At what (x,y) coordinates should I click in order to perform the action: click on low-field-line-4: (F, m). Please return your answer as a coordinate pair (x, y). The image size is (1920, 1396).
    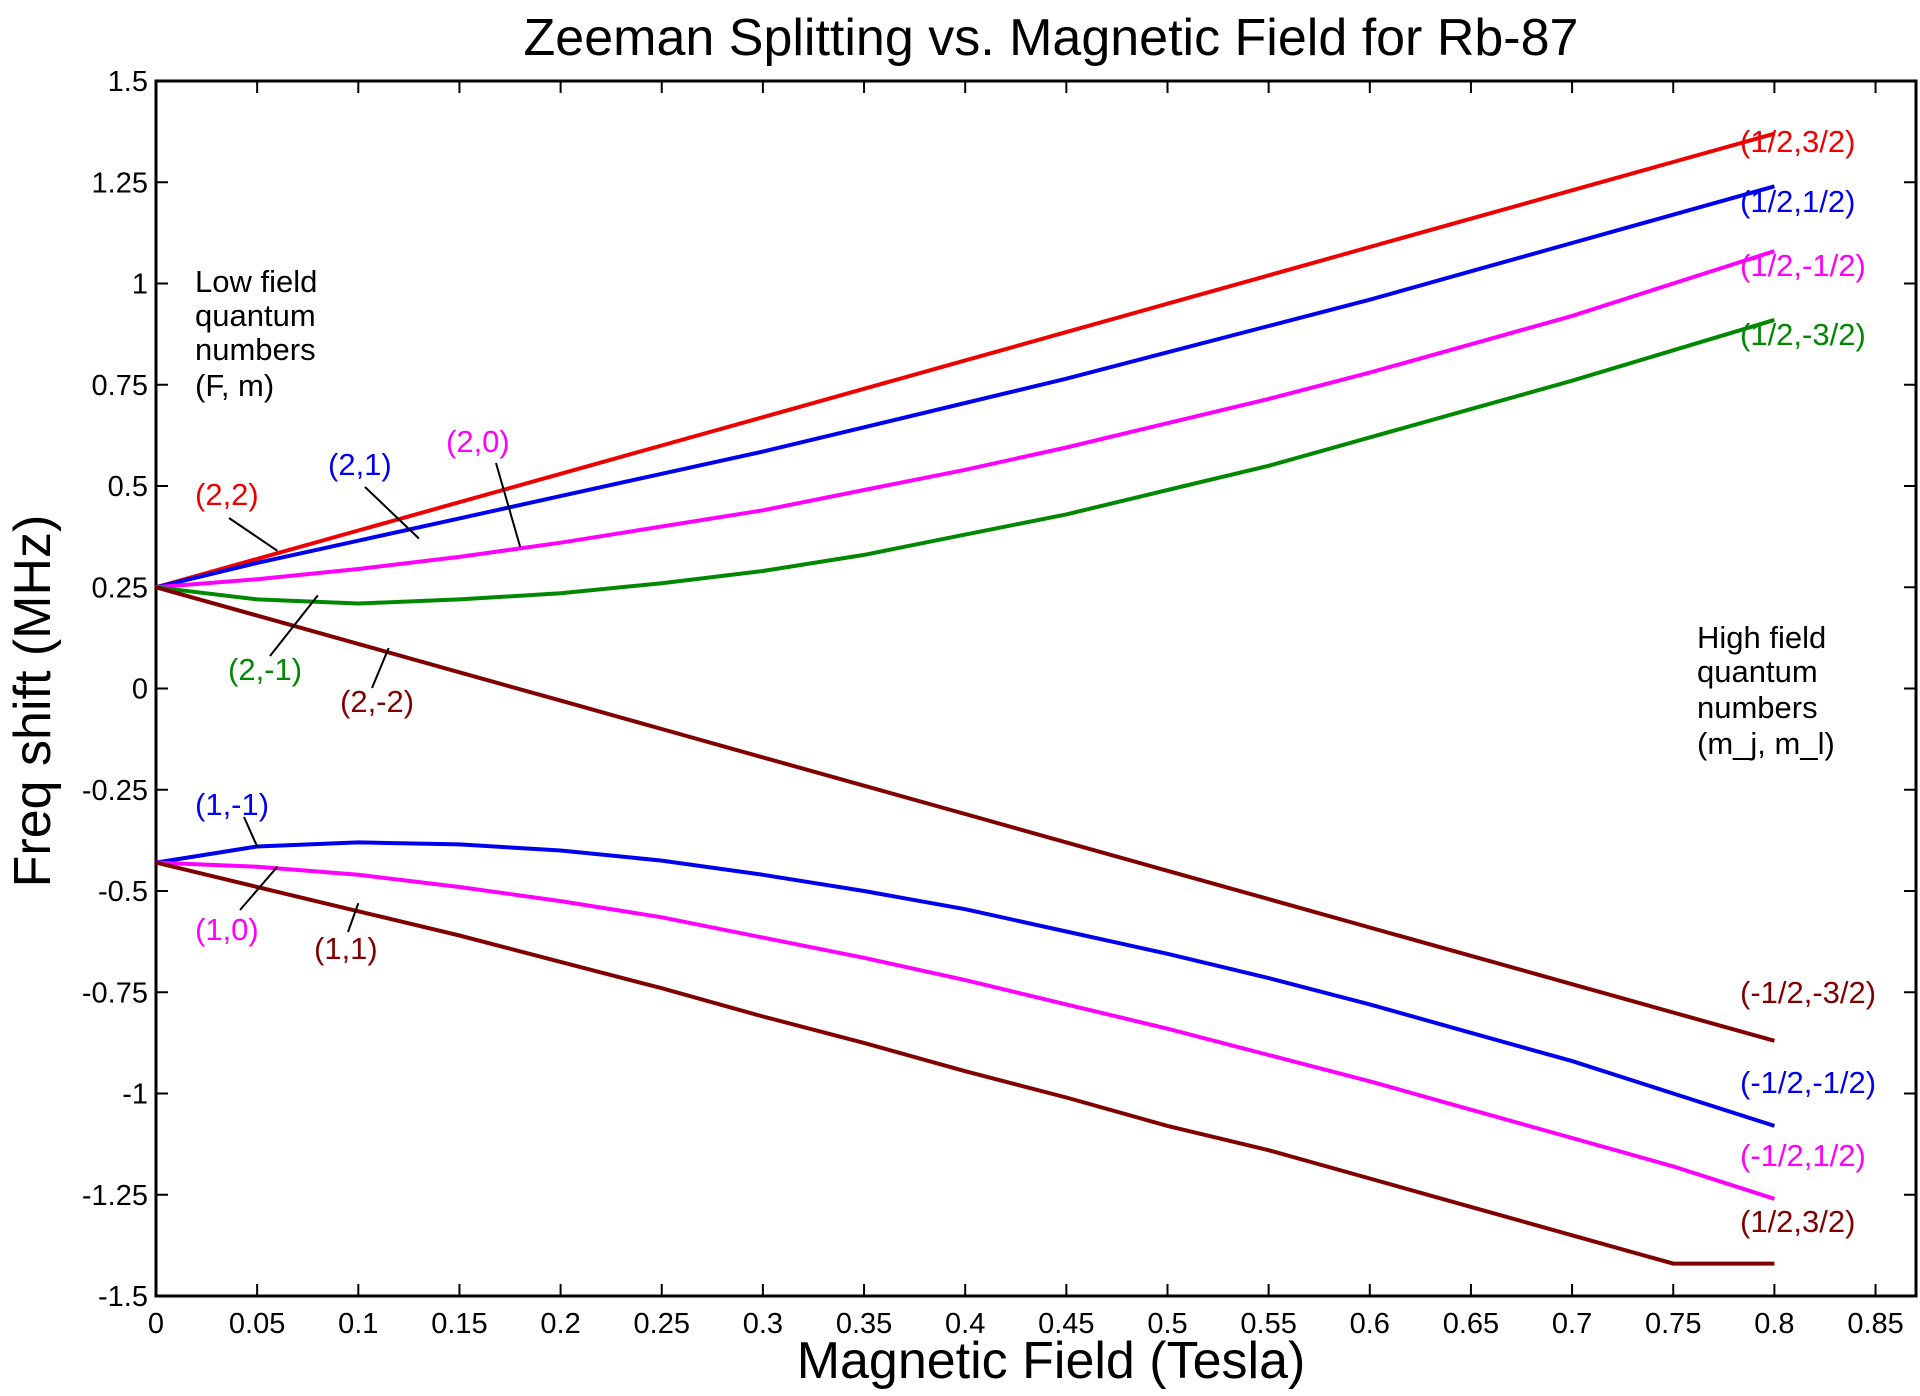
    Looking at the image, I should click on (234, 385).